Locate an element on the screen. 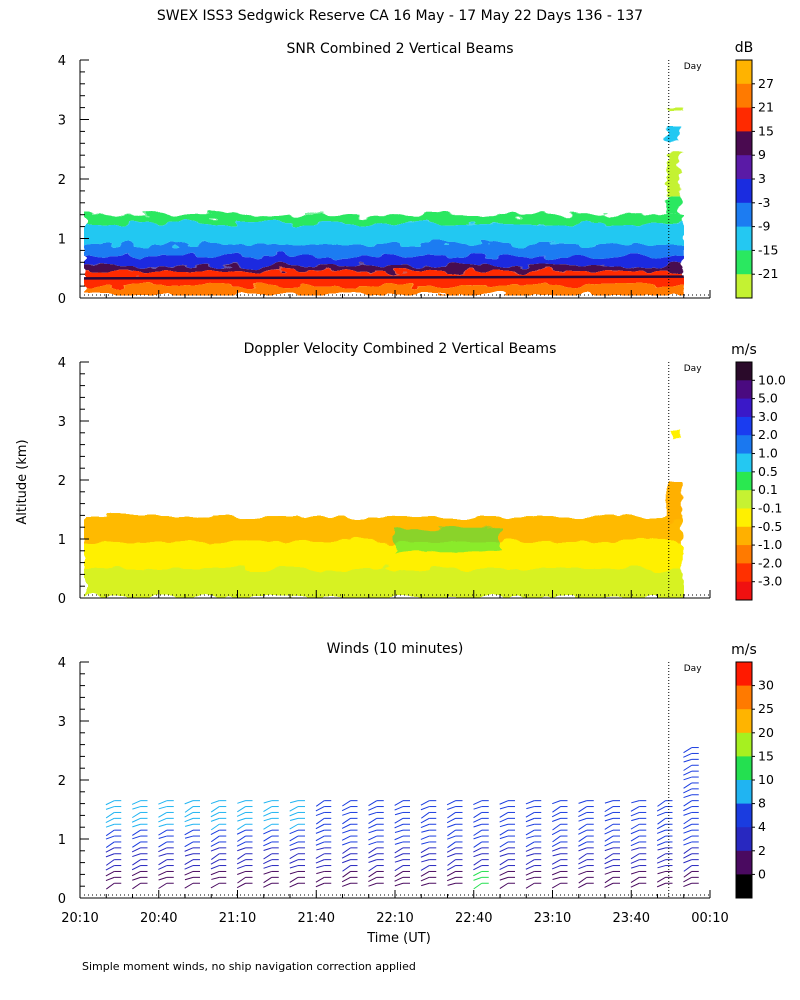  colorbar-label: -9 is located at coordinates (764, 226).